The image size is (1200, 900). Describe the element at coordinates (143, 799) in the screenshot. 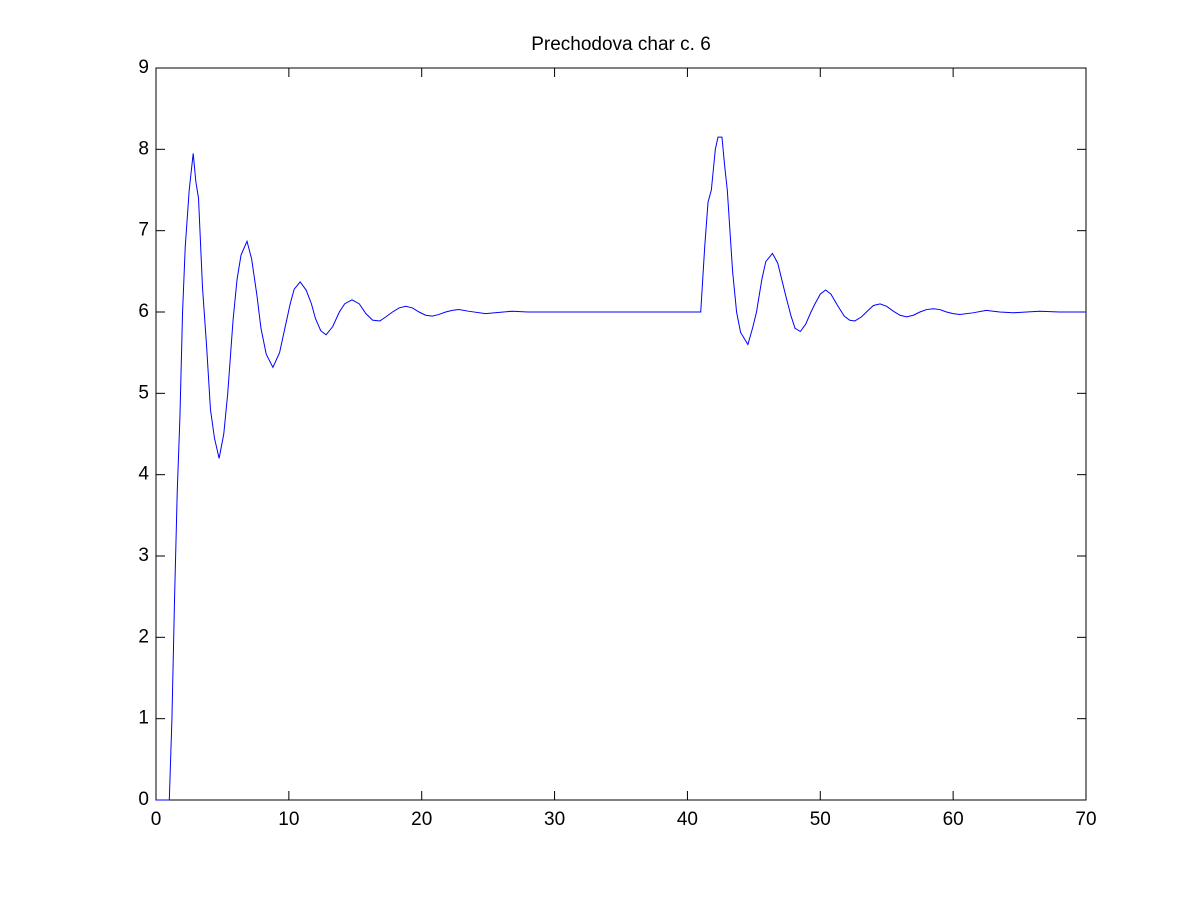

I see `y-tick-label: 0` at that location.